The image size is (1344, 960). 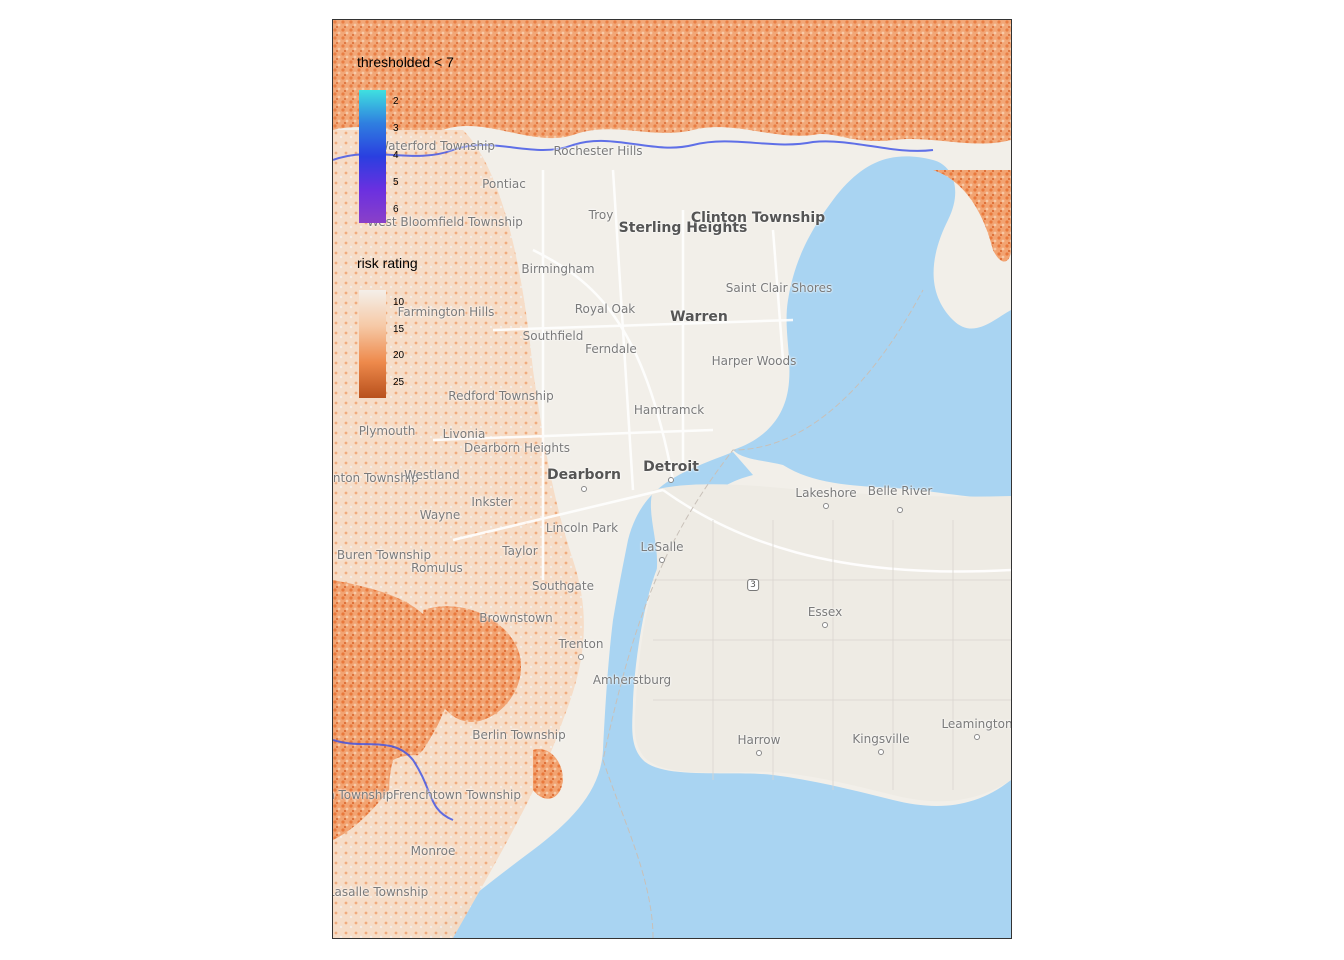 What do you see at coordinates (375, 478) in the screenshot?
I see `place-label-canton-township: Canton Township` at bounding box center [375, 478].